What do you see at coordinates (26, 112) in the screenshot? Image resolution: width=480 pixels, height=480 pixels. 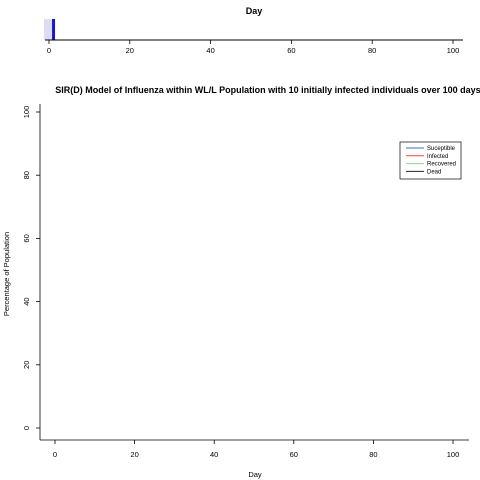 I see `y-tick-label-100: 100` at bounding box center [26, 112].